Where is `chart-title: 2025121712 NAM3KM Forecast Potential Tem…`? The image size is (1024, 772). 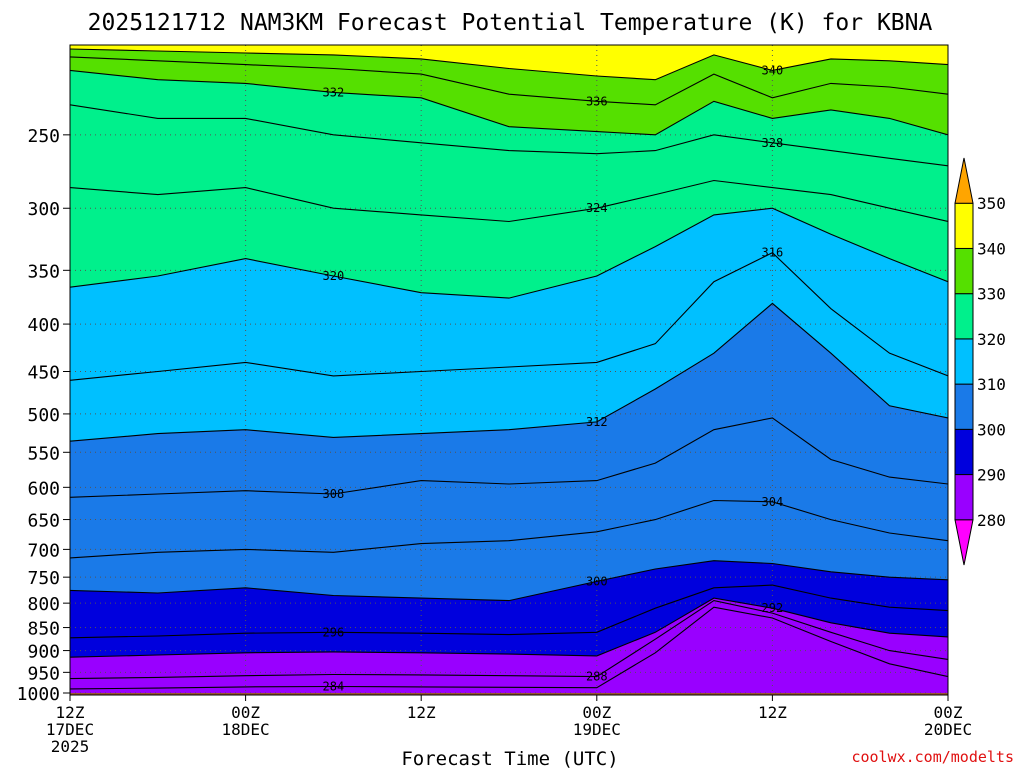 chart-title: 2025121712 NAM3KM Forecast Potential Tem… is located at coordinates (510, 23).